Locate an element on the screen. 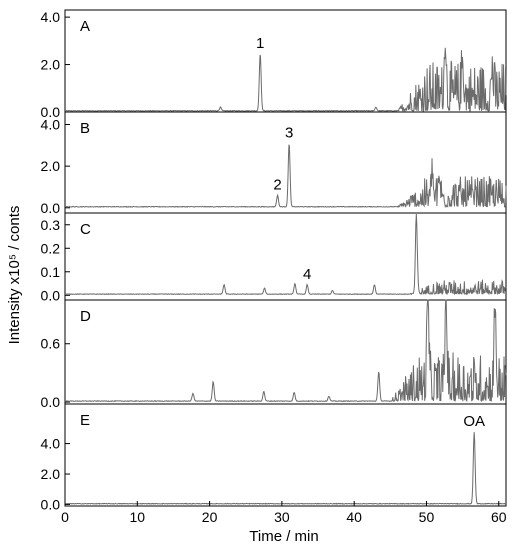 This screenshot has height=550, width=512. trace-a is located at coordinates (285, 80).